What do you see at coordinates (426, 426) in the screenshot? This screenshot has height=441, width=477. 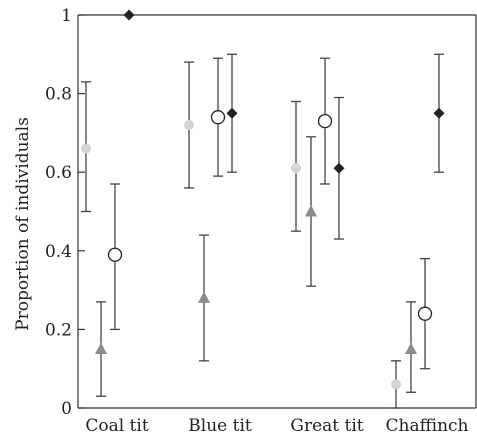 I see `x-category-label: Chaffinch` at bounding box center [426, 426].